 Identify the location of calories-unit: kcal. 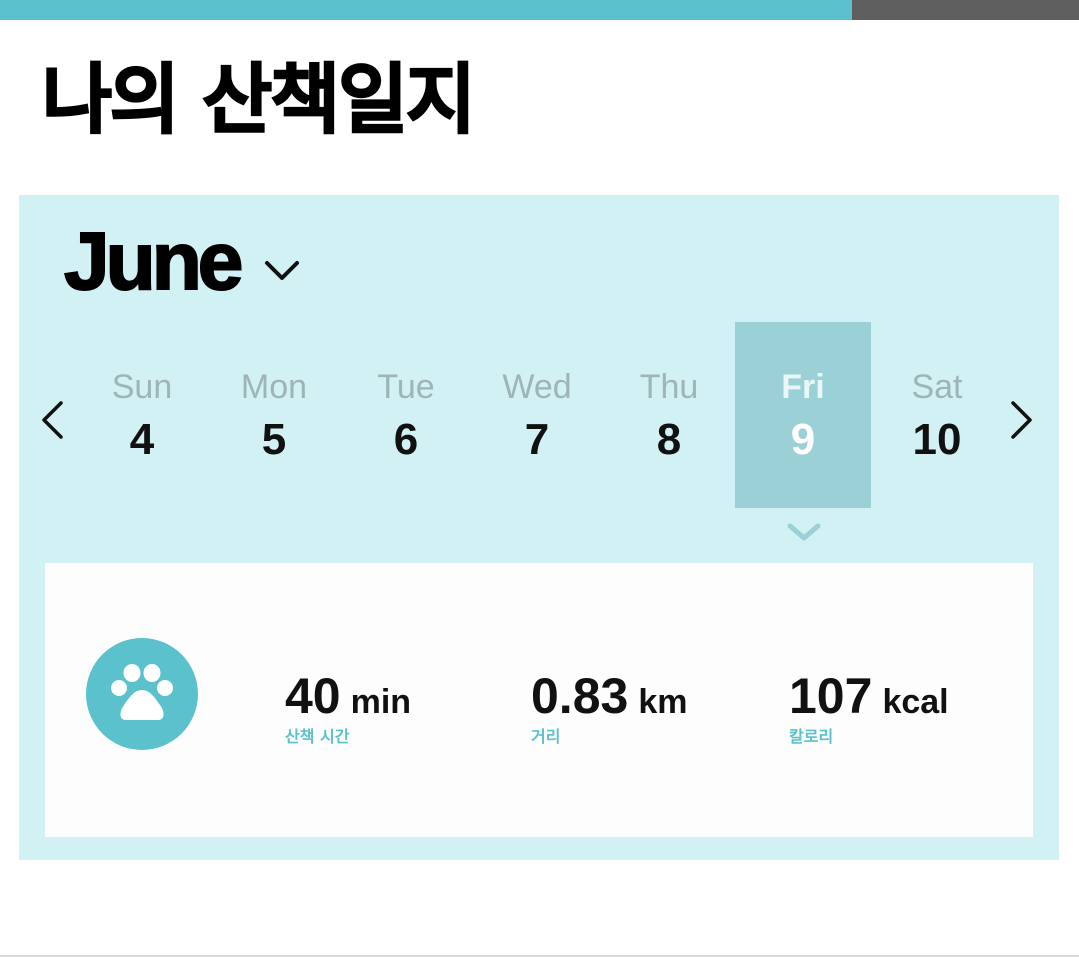
(915, 702).